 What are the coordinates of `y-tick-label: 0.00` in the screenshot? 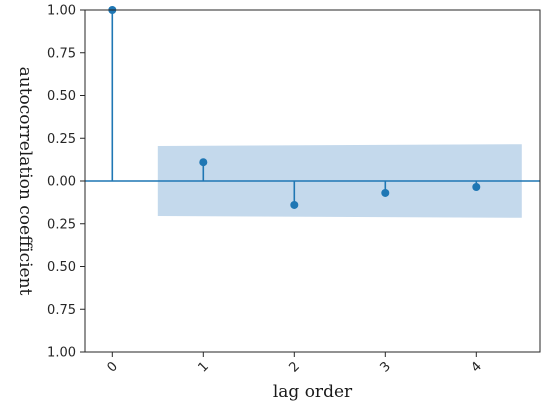 It's located at (61, 182).